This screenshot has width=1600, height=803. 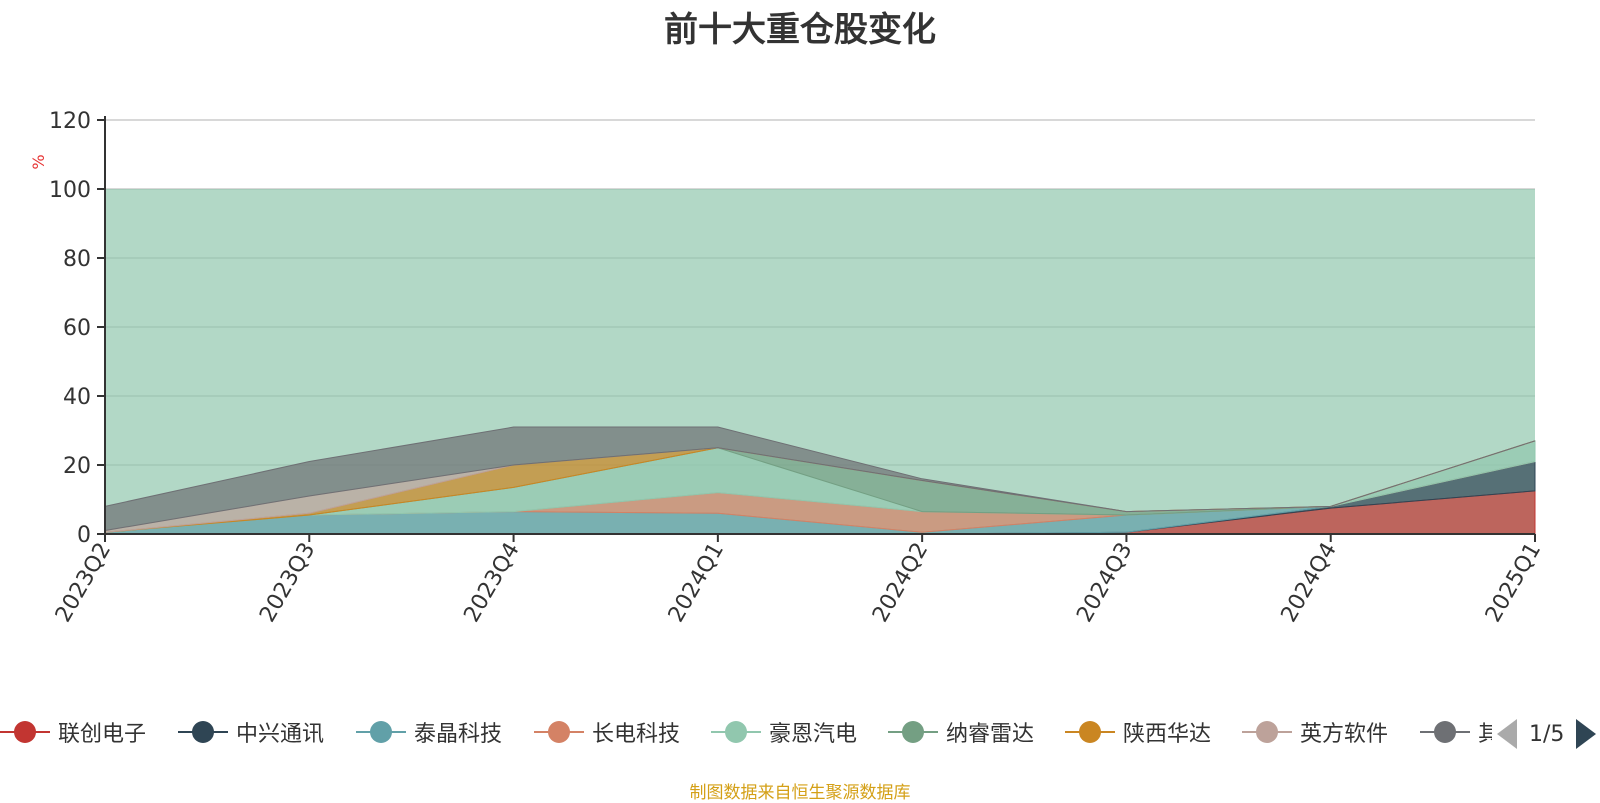 What do you see at coordinates (287, 583) in the screenshot?
I see `x-tick-label: 2023Q3` at bounding box center [287, 583].